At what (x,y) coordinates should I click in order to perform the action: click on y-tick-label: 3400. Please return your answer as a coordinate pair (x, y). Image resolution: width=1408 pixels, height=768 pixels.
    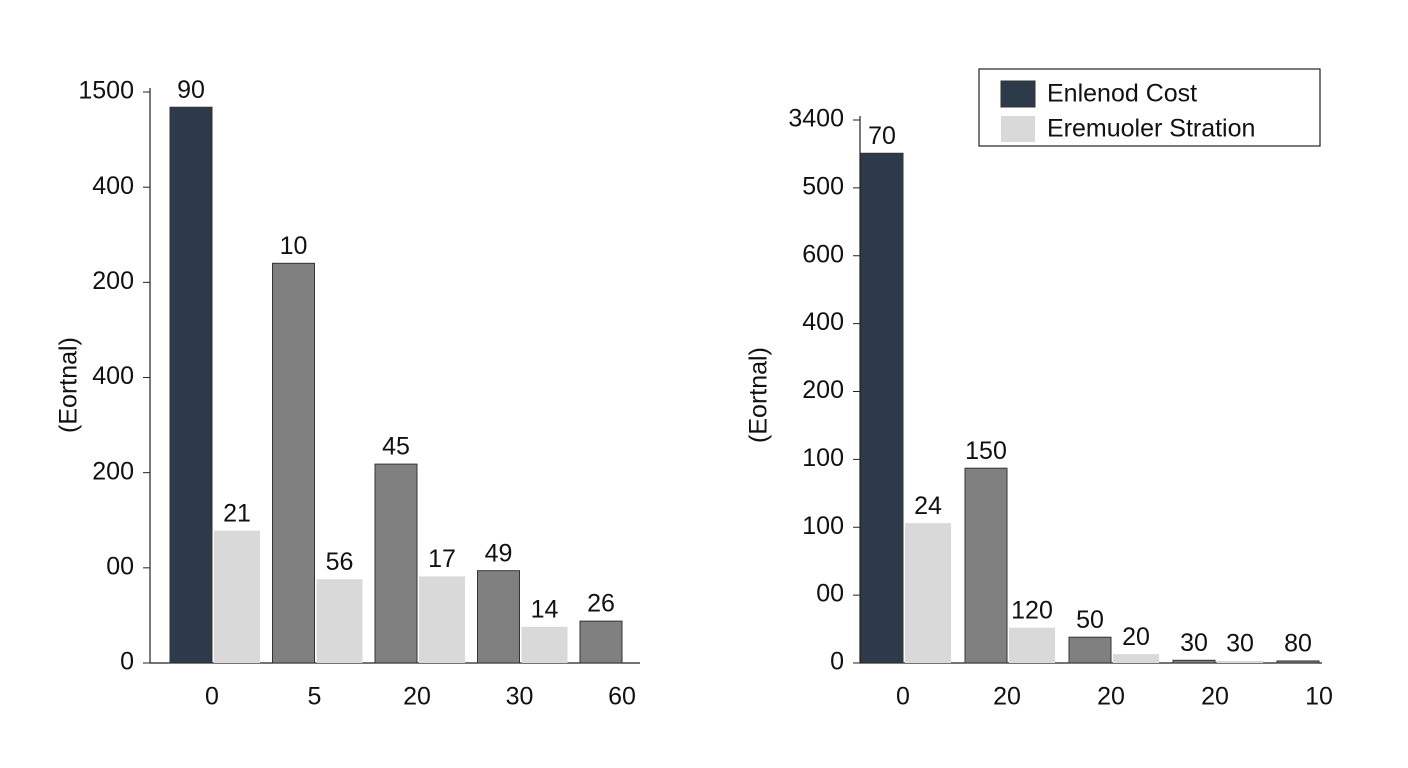
    Looking at the image, I should click on (816, 119).